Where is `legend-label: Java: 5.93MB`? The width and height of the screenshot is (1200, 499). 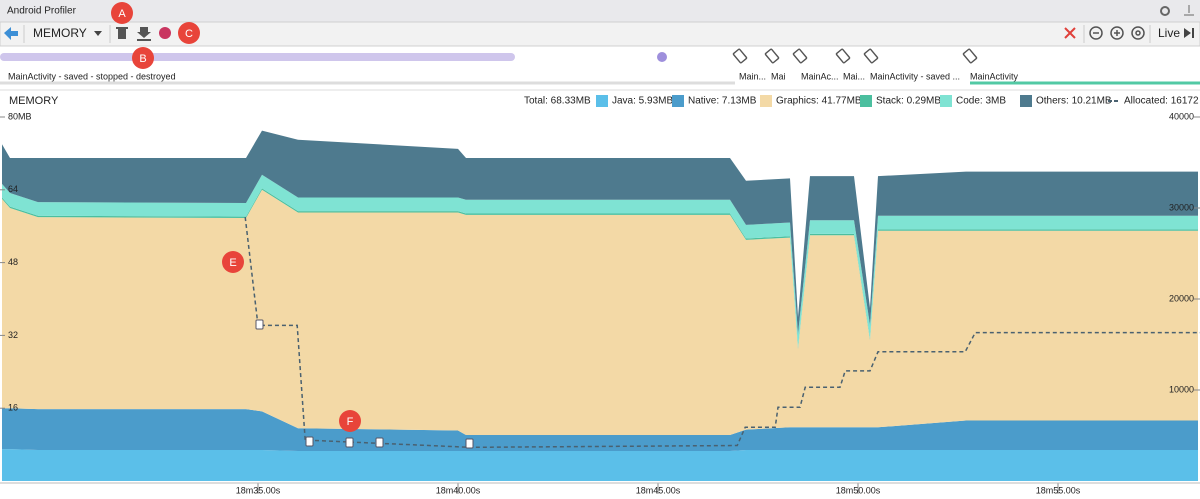 legend-label: Java: 5.93MB is located at coordinates (642, 101).